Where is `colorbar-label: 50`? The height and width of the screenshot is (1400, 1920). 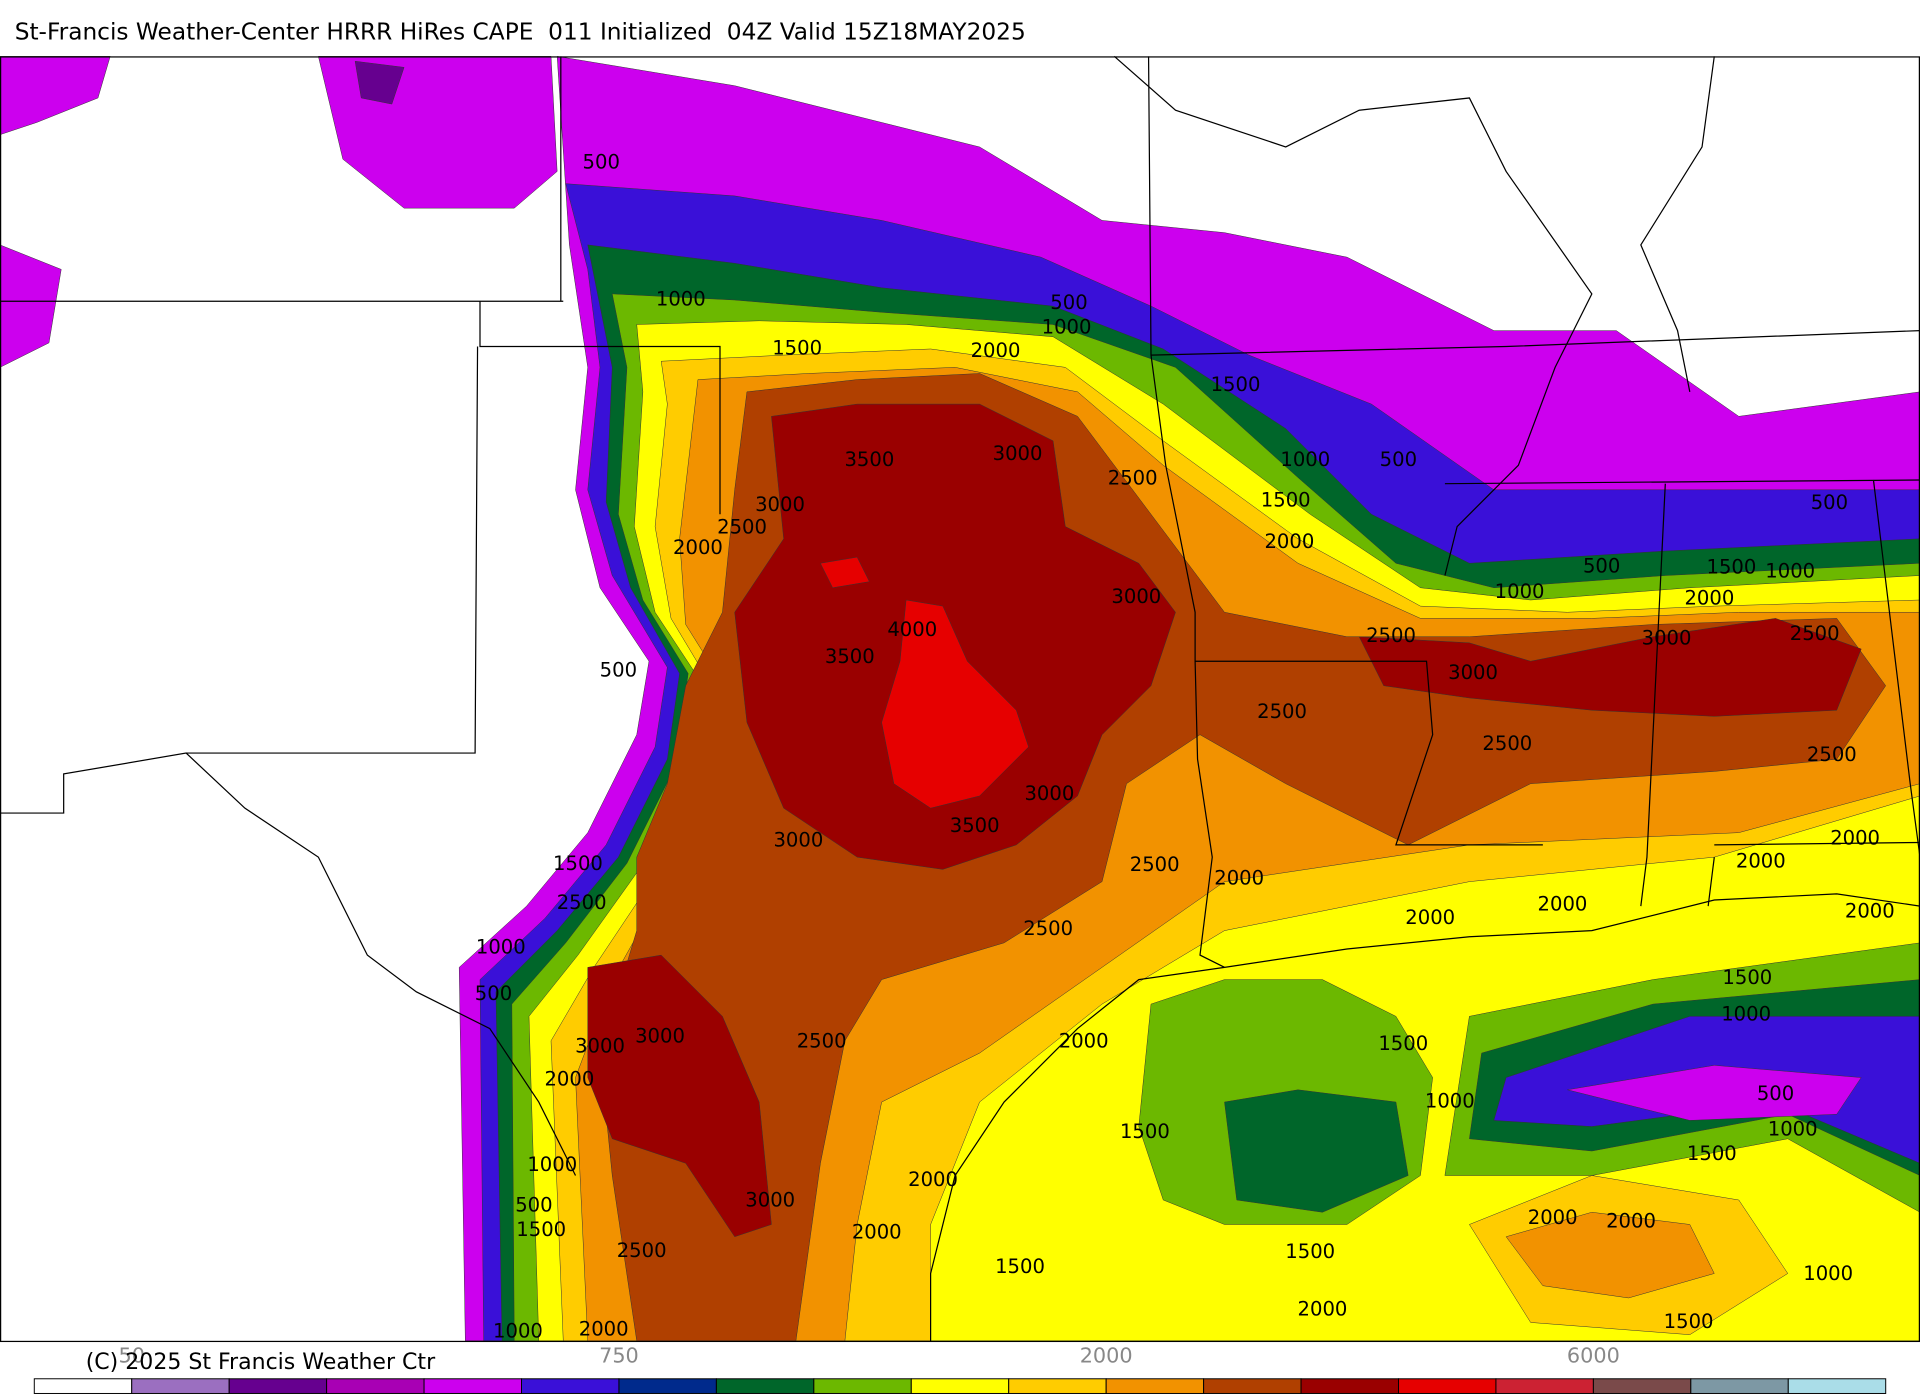 colorbar-label: 50 is located at coordinates (131, 1356).